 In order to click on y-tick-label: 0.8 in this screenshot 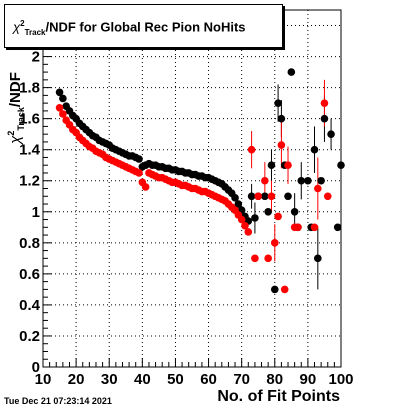, I will do `click(29, 243)`.